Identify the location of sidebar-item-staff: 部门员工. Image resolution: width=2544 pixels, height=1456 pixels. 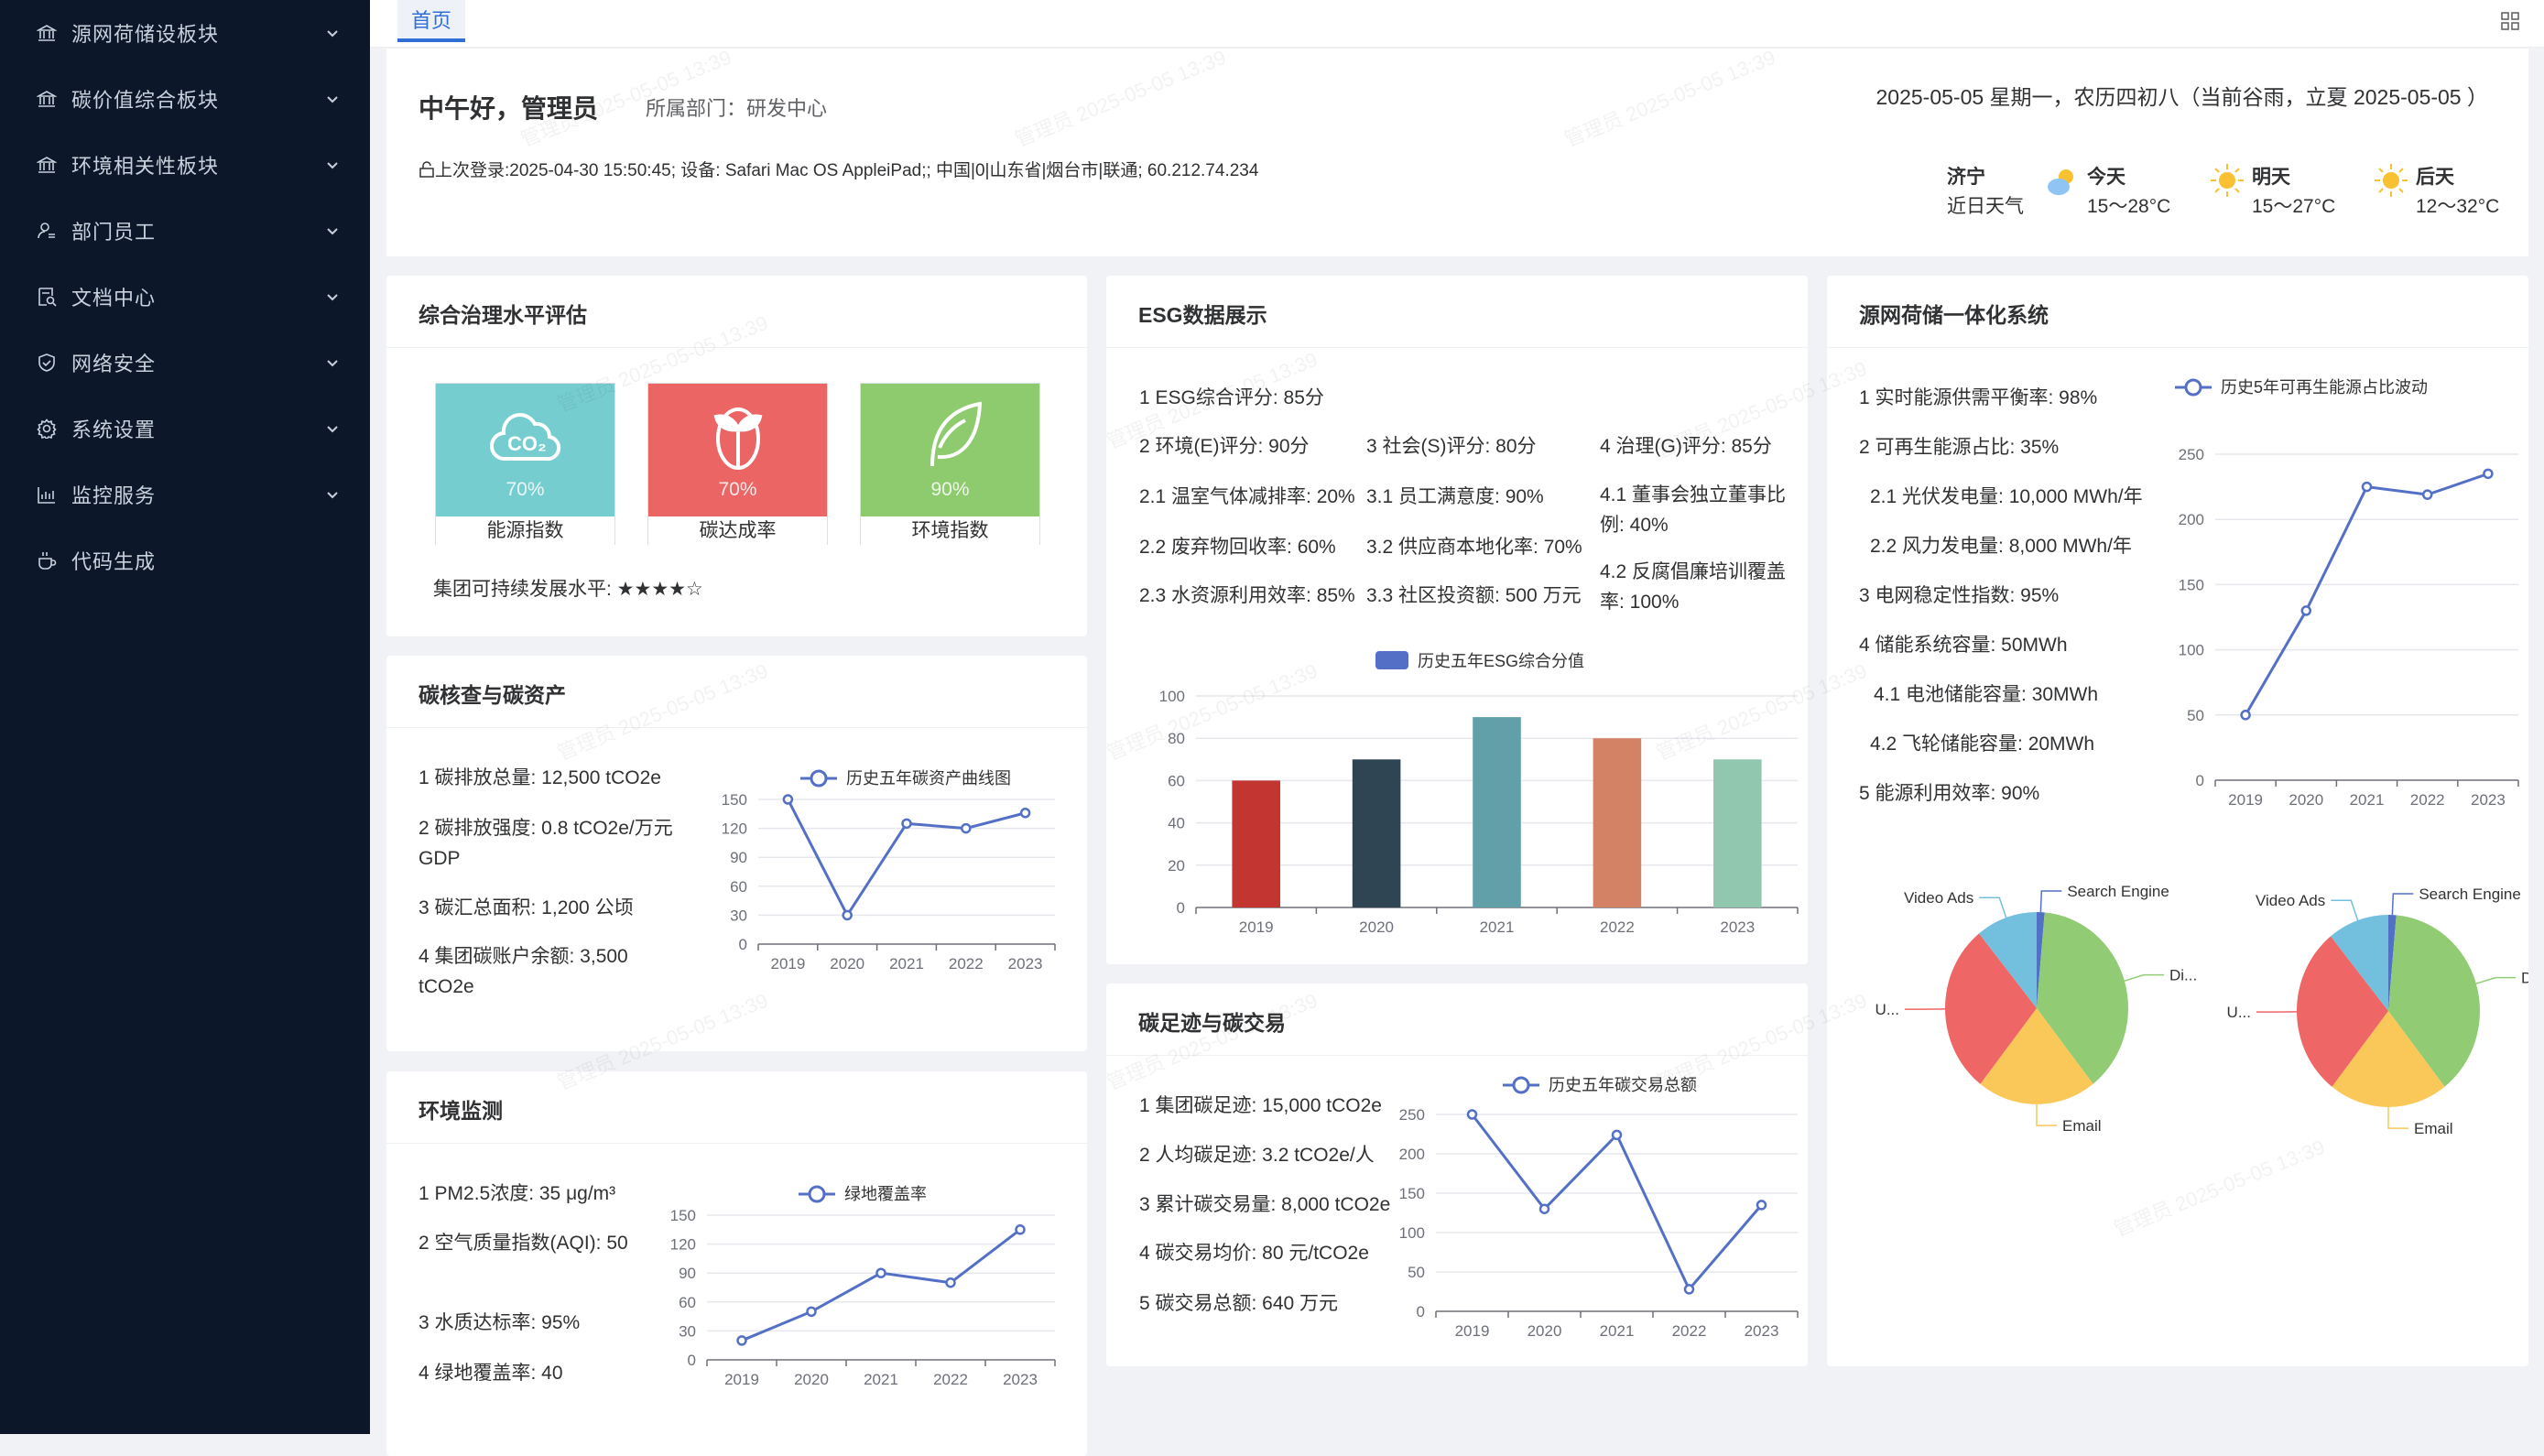
(185, 231).